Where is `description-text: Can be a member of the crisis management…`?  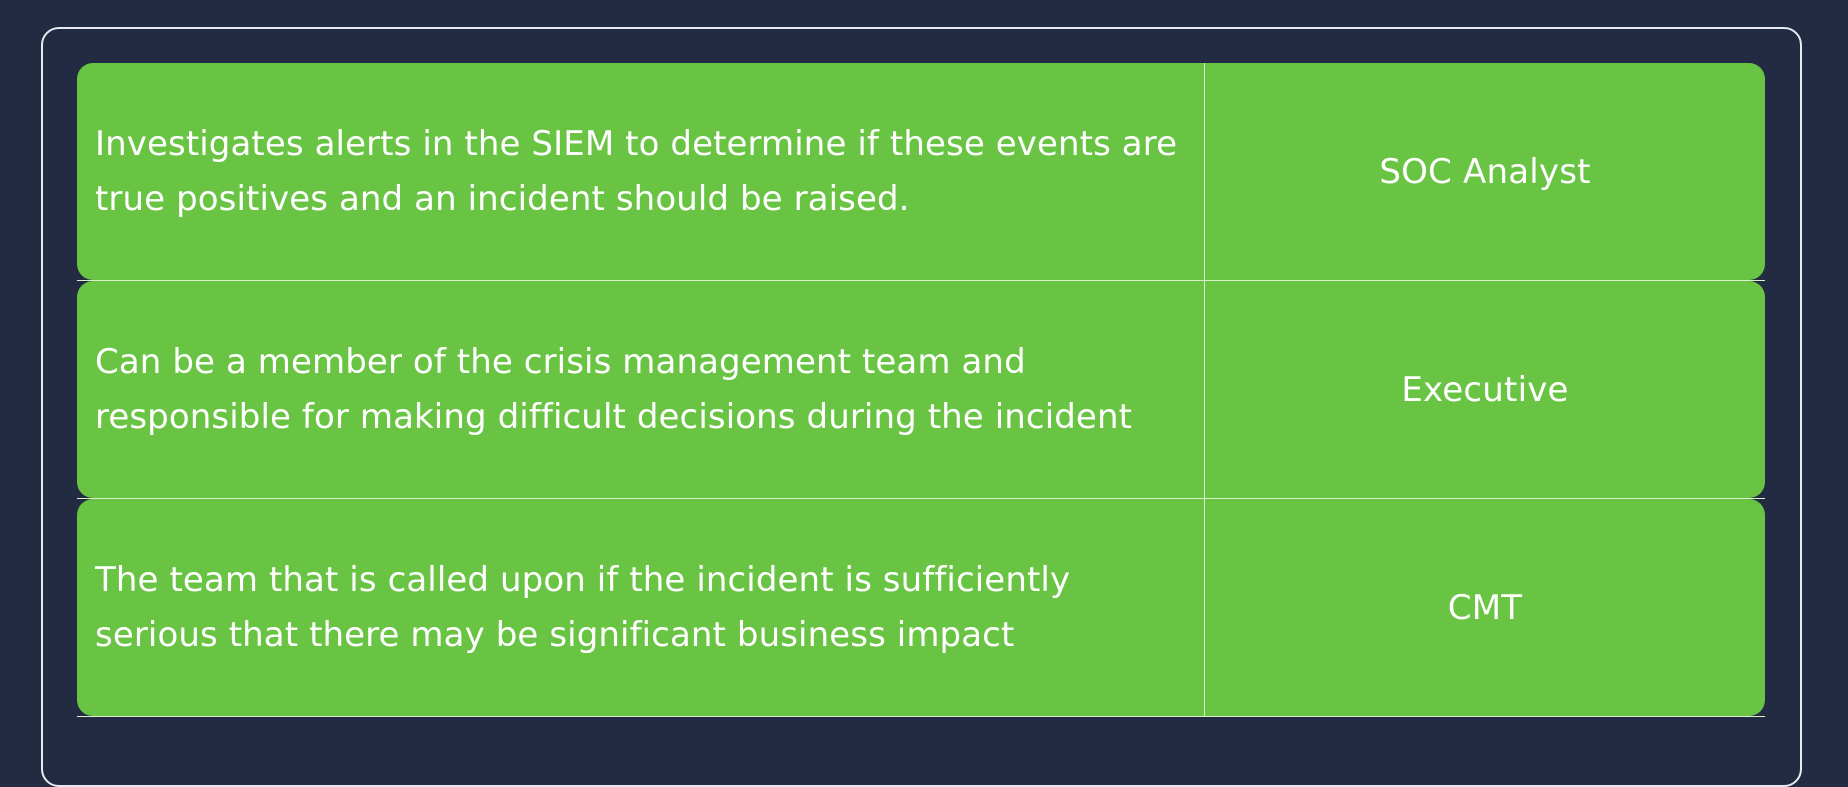 description-text: Can be a member of the crisis management… is located at coordinates (614, 389).